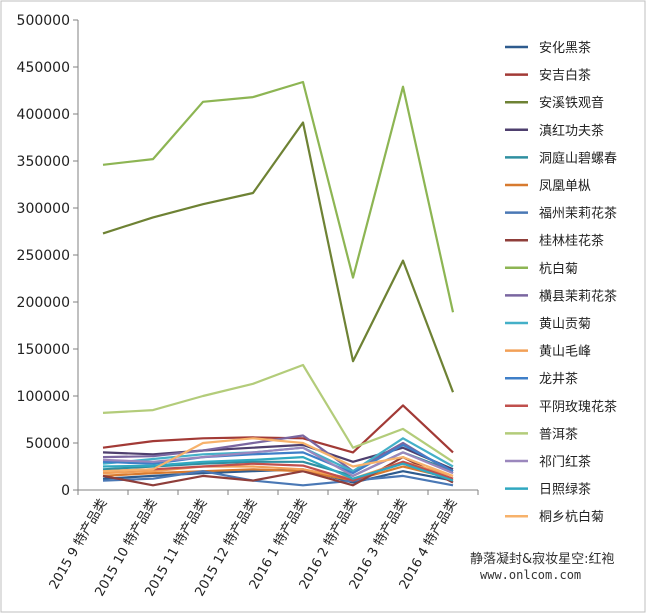  What do you see at coordinates (578, 158) in the screenshot?
I see `legend-label: 洞庭山碧螺春` at bounding box center [578, 158].